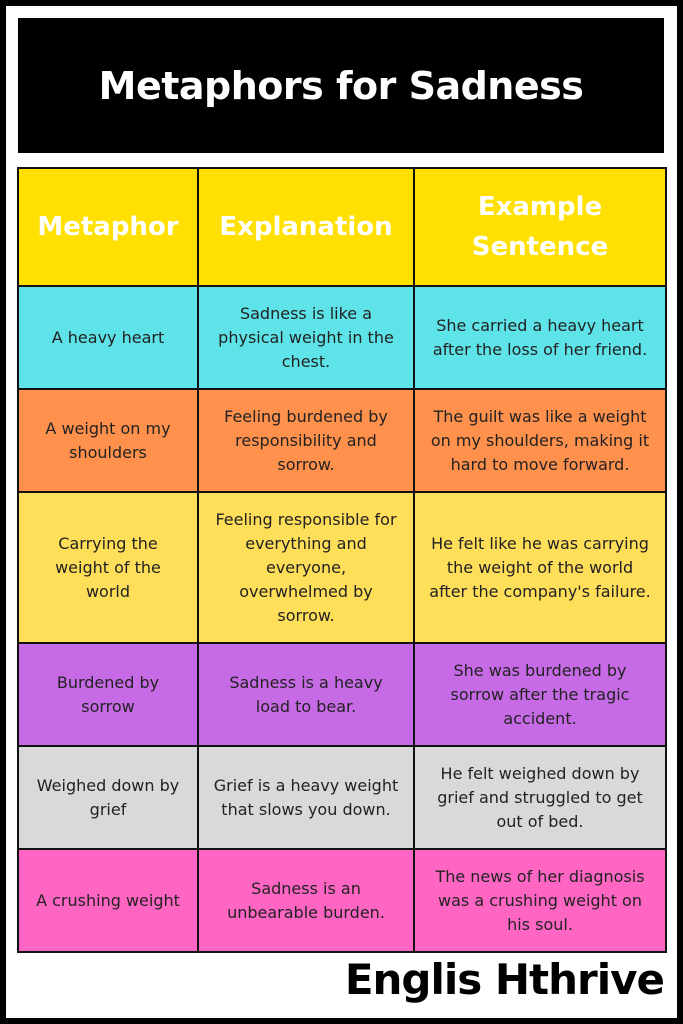  Describe the element at coordinates (108, 900) in the screenshot. I see `metaphor-cell: A crushing weight` at that location.